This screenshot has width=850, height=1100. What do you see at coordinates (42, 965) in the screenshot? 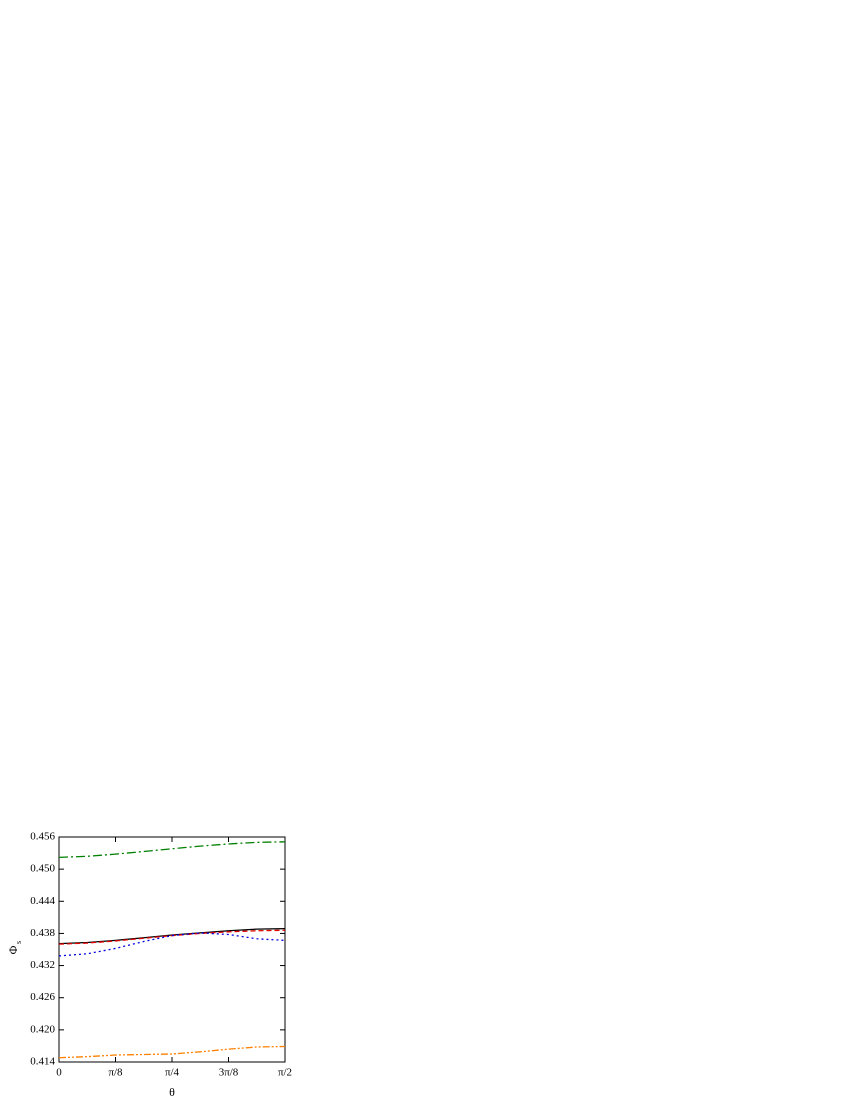
I see `y-tick-label: 0.432` at bounding box center [42, 965].